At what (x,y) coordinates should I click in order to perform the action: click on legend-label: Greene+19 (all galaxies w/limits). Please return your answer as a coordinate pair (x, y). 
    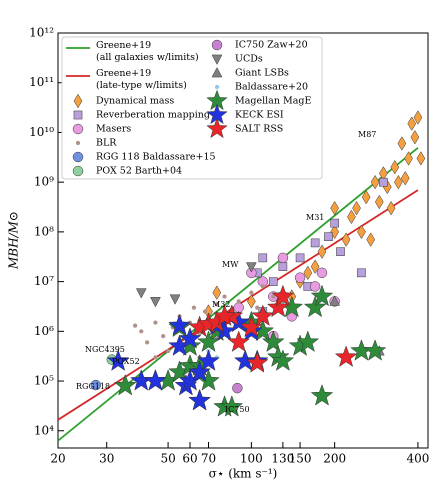
    Looking at the image, I should click on (147, 51).